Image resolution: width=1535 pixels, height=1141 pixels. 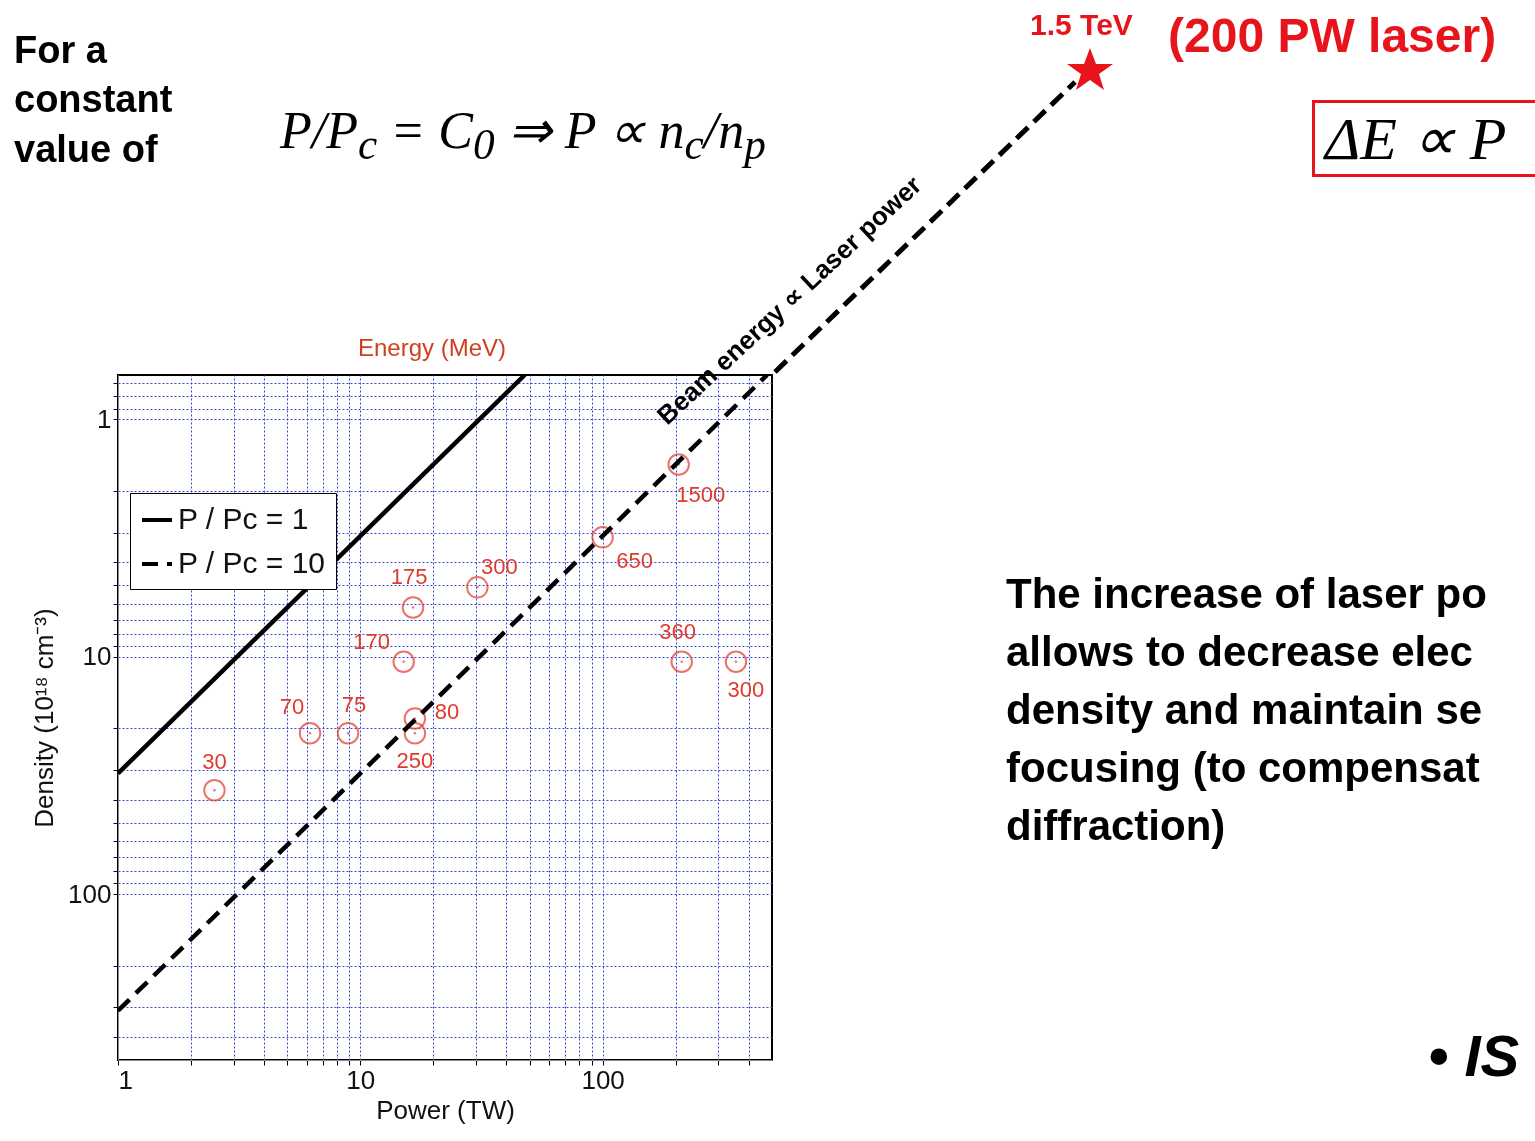 I want to click on x-tick-label: 100, so click(x=603, y=1079).